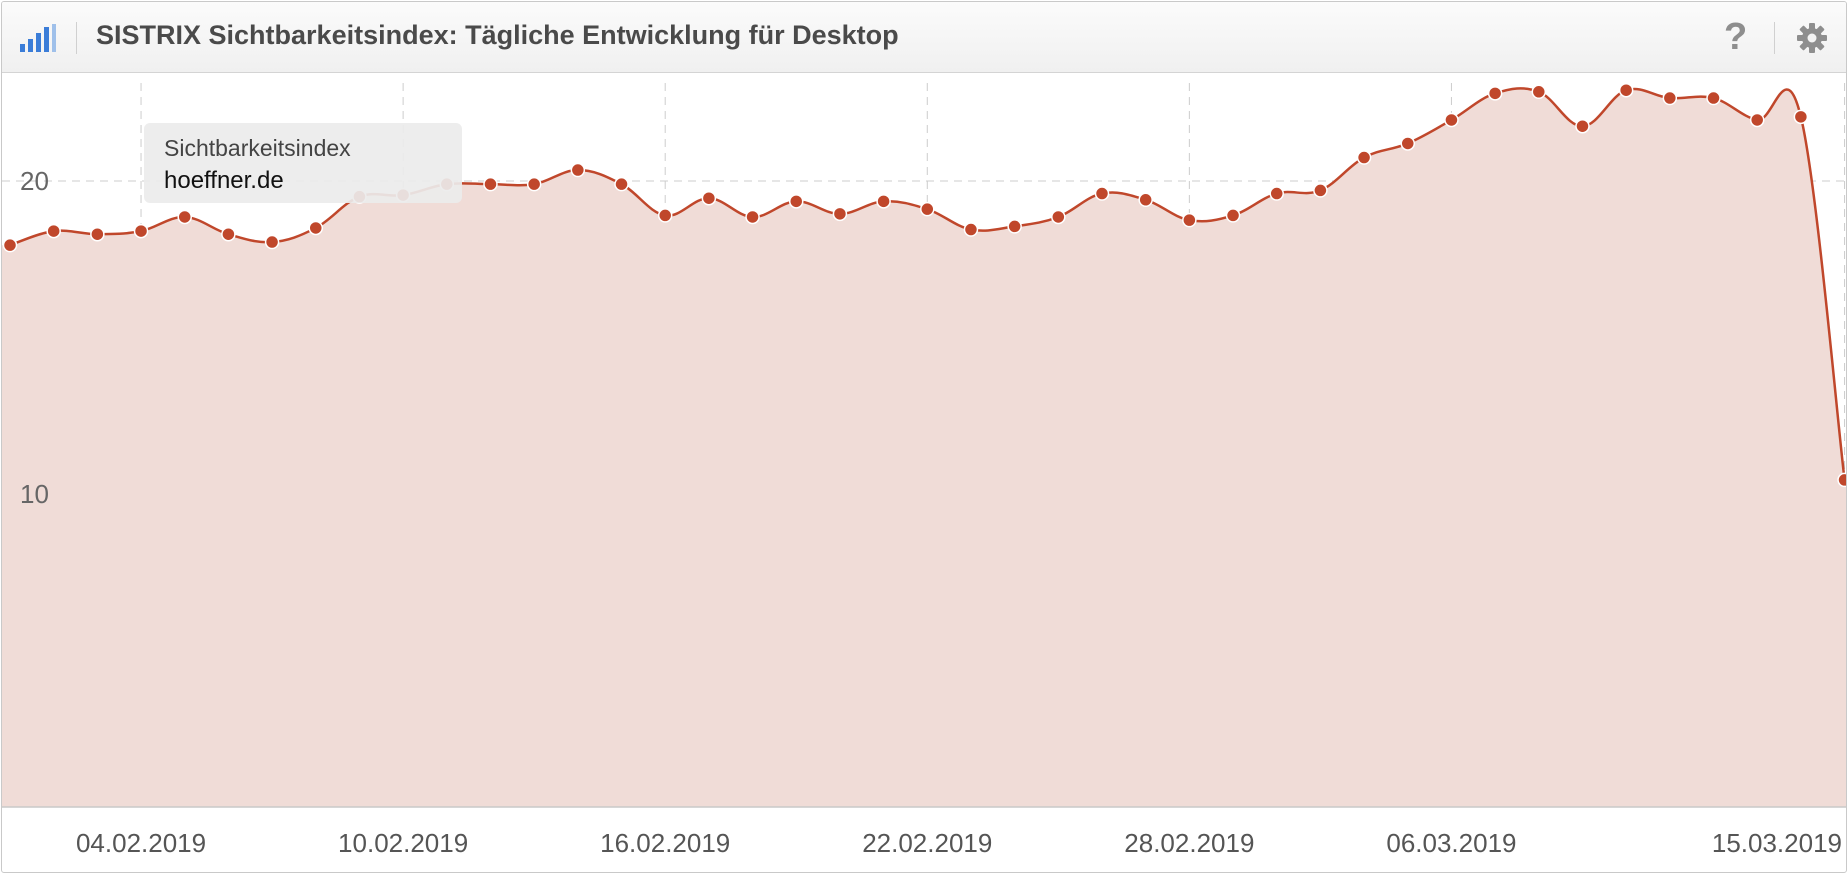  I want to click on gear-icon, so click(1812, 38).